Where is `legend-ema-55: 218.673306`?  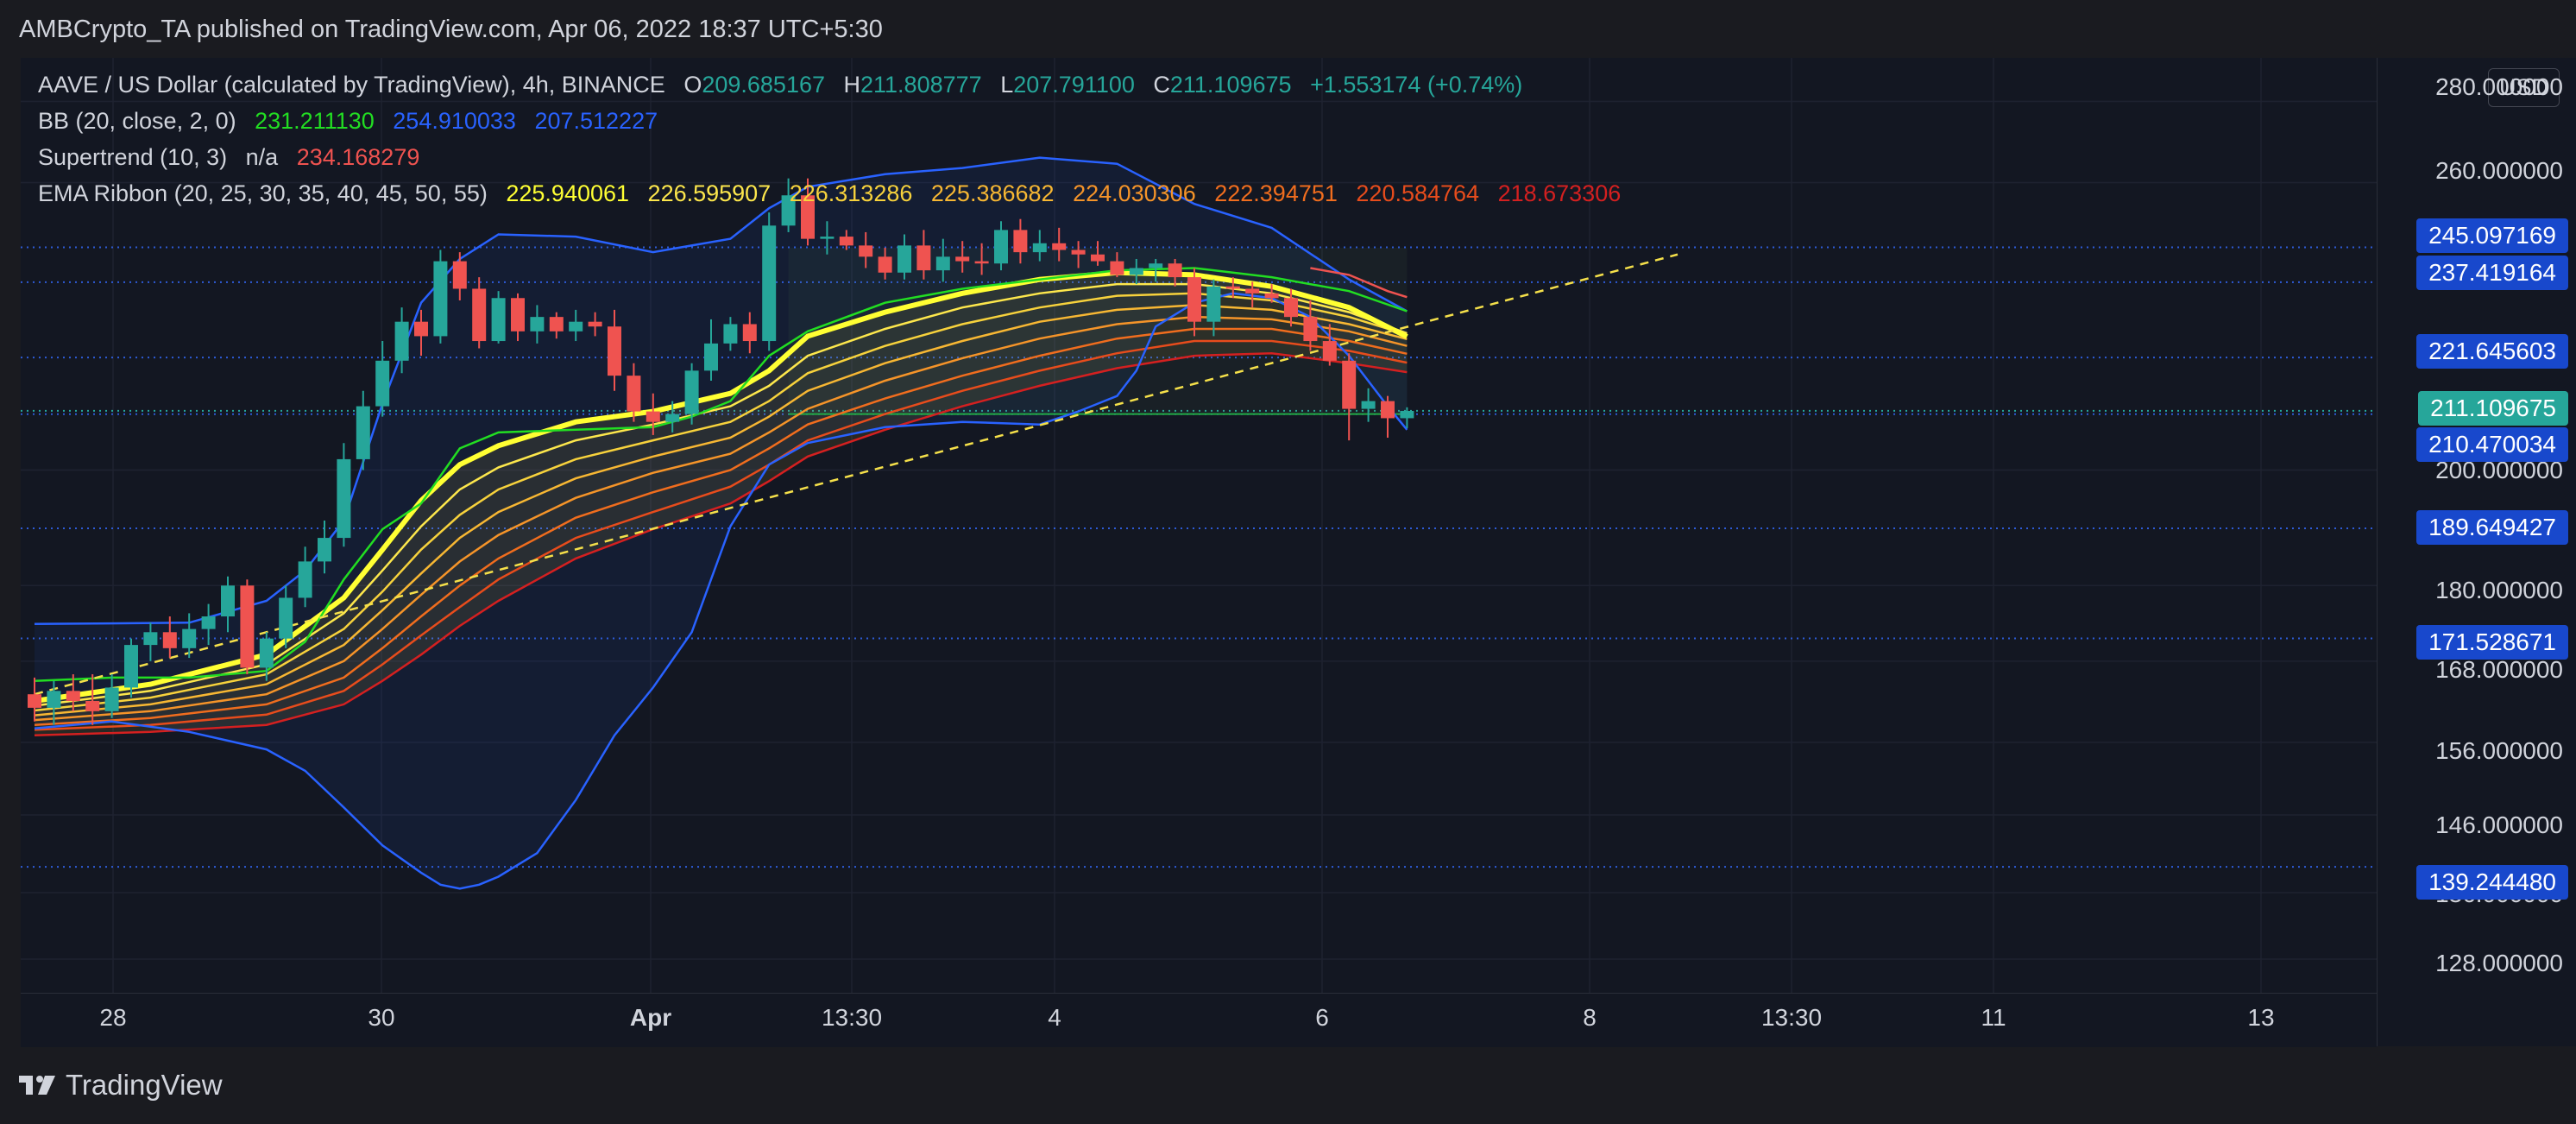
legend-ema-55: 218.673306 is located at coordinates (1560, 193).